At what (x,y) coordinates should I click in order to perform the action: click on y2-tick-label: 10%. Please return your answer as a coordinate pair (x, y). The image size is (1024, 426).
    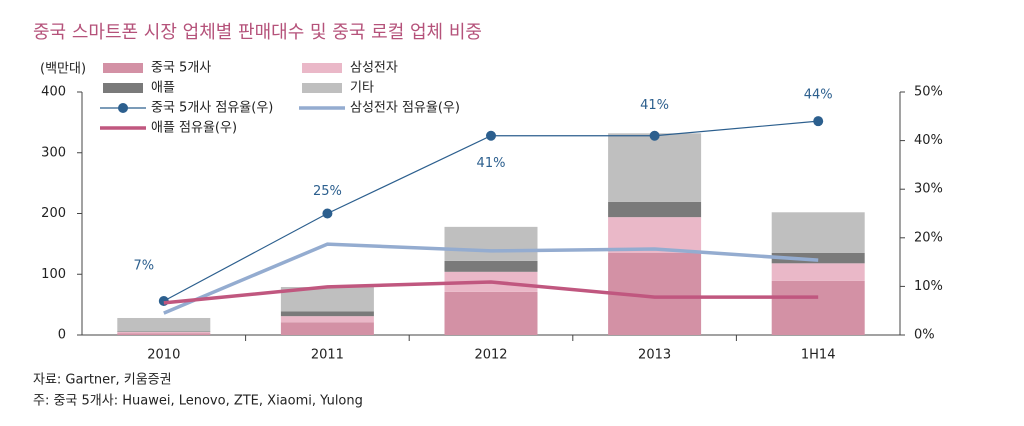
    Looking at the image, I should click on (928, 286).